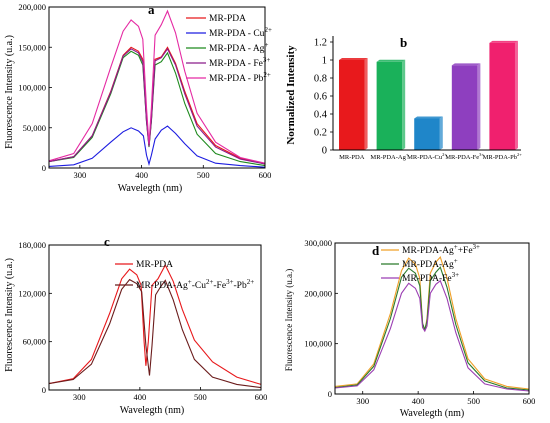 The image size is (550, 423). I want to click on bar-2-face, so click(427, 134).